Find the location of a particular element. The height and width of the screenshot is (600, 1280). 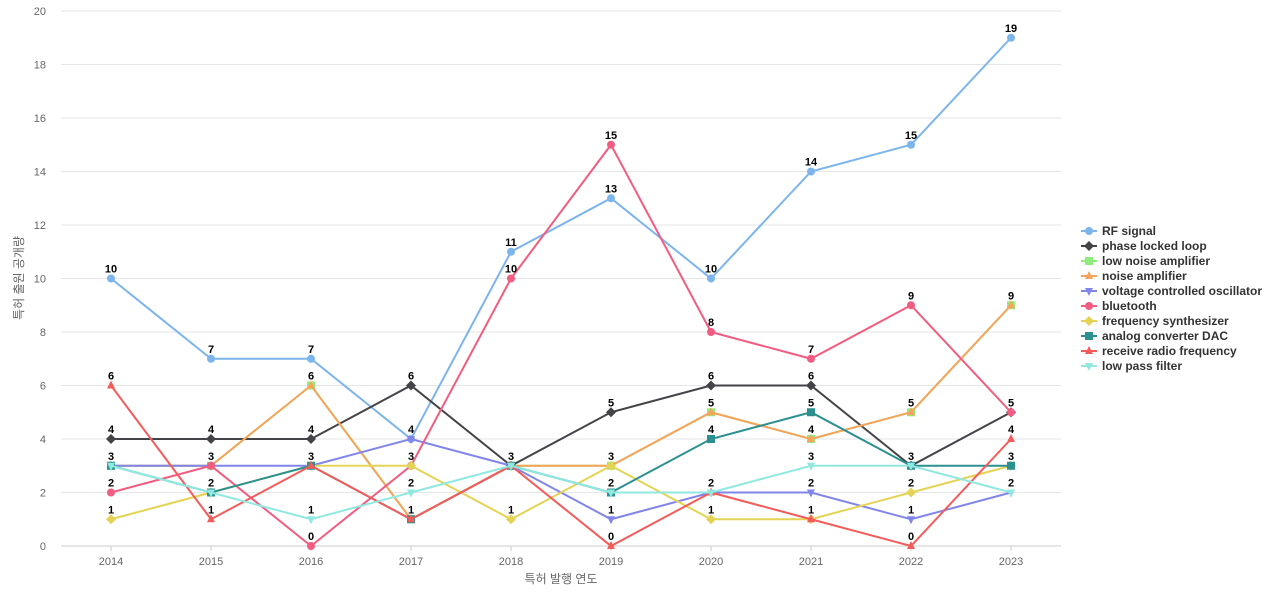

y-tick-label: 16 is located at coordinates (40, 119).